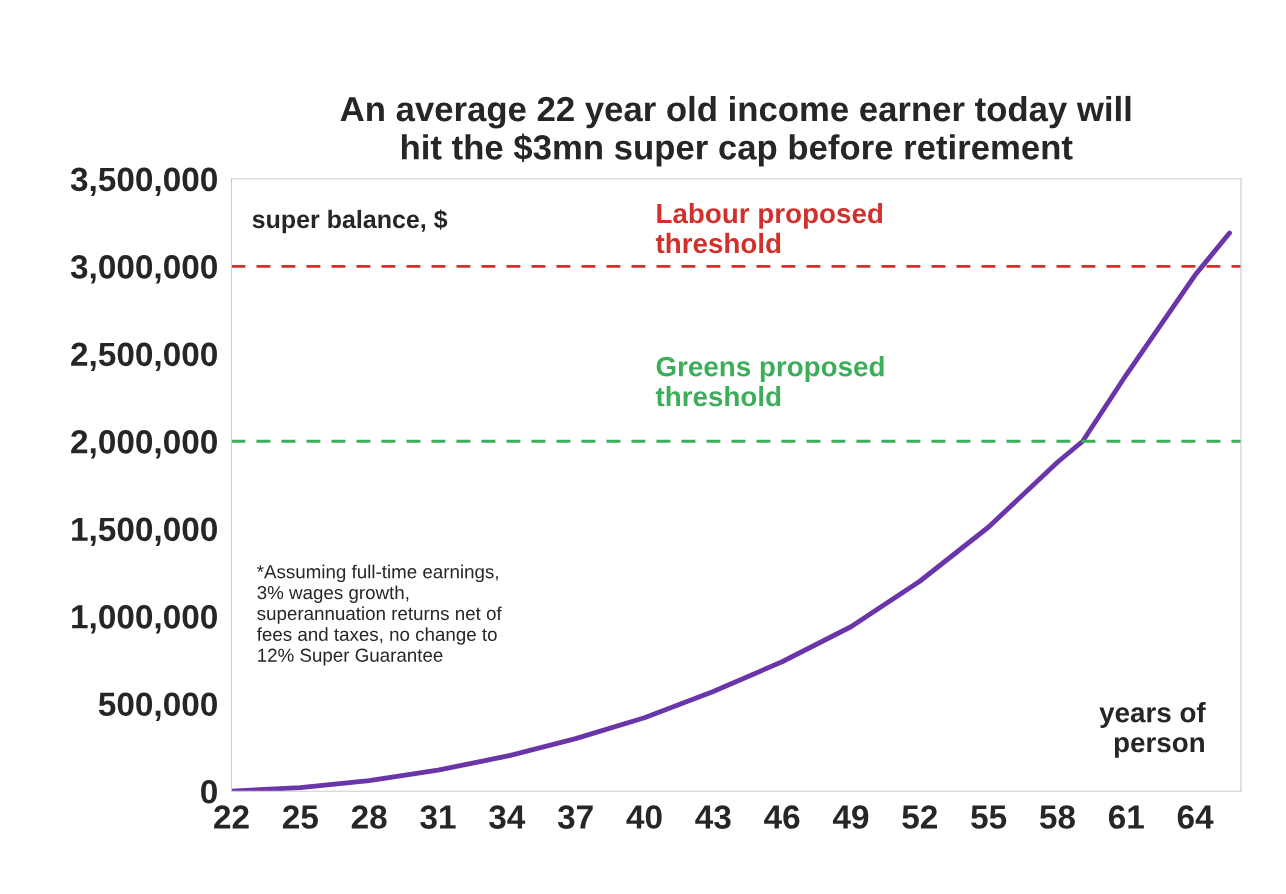  What do you see at coordinates (989, 817) in the screenshot?
I see `x-tick-label: 55` at bounding box center [989, 817].